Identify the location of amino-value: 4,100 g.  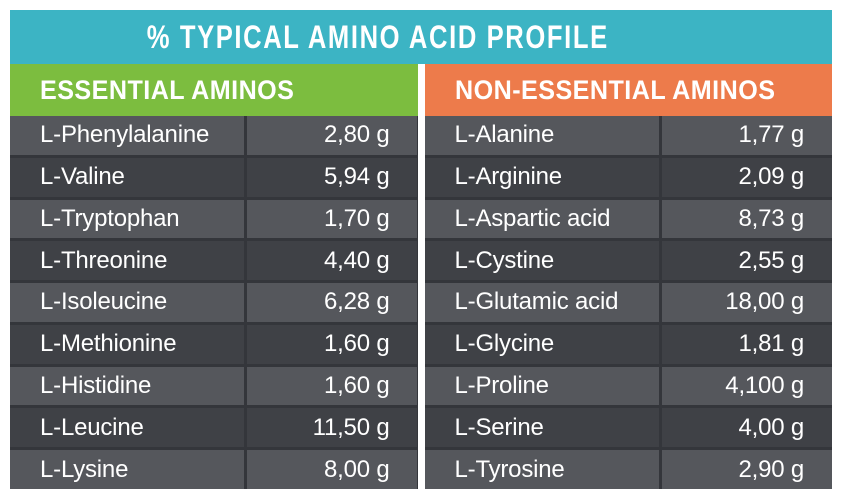
(746, 386).